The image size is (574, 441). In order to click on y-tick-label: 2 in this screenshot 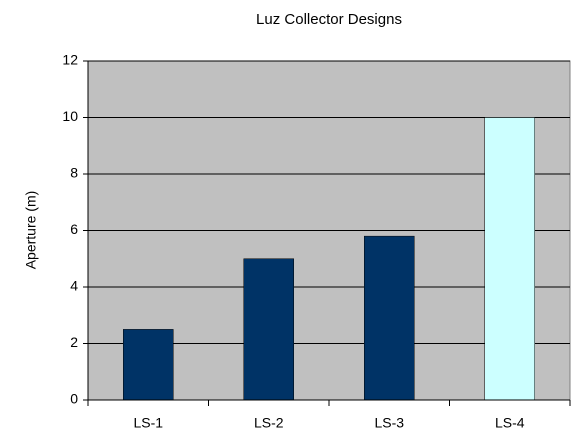, I will do `click(74, 342)`.